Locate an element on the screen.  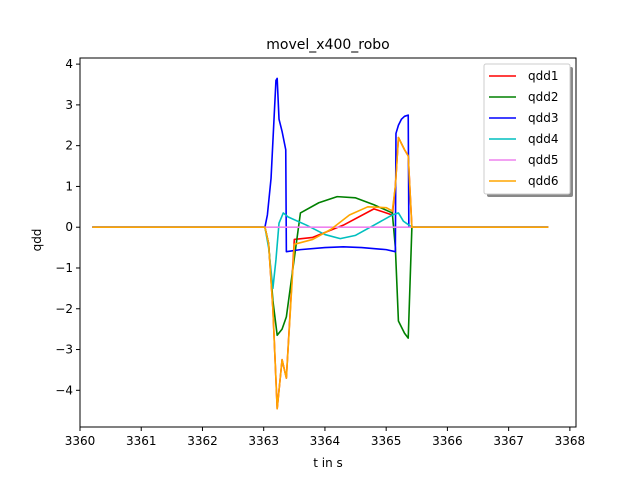
x-tick-label: 3366 is located at coordinates (447, 441).